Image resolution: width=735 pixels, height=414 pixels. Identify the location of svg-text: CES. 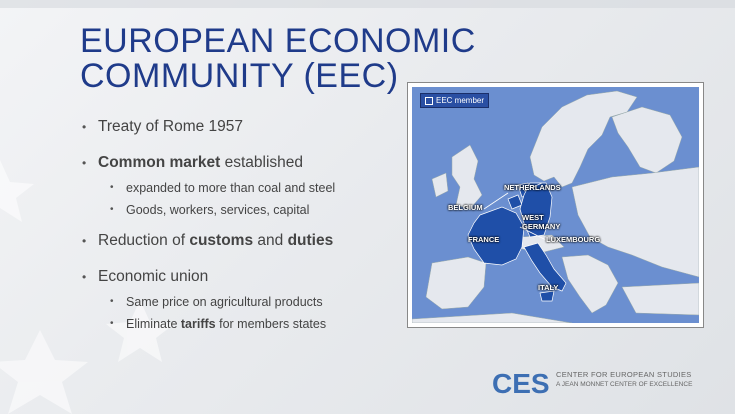
(521, 383).